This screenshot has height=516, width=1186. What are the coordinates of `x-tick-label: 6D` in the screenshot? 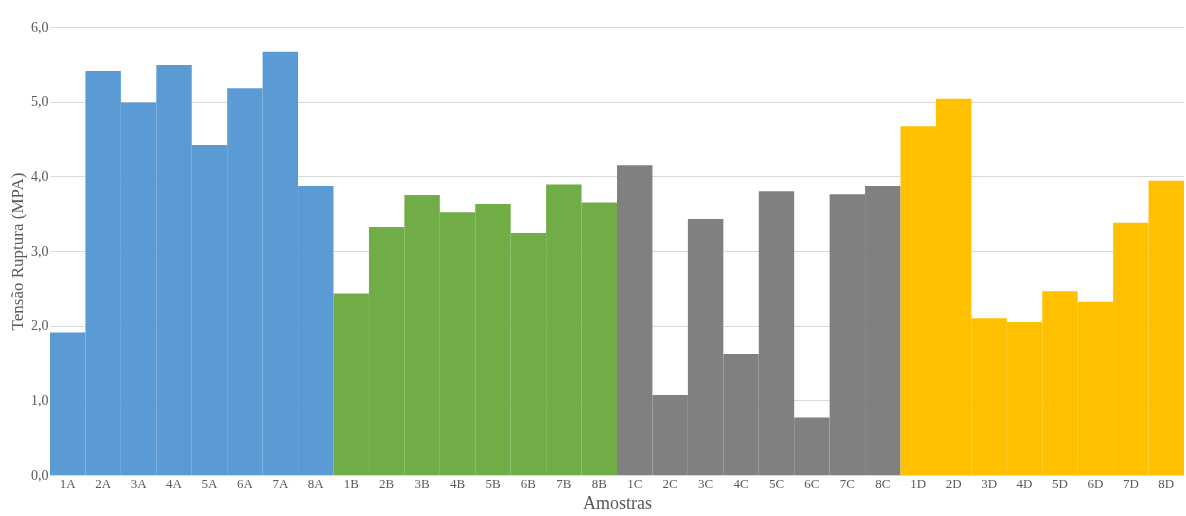 It's located at (1095, 483).